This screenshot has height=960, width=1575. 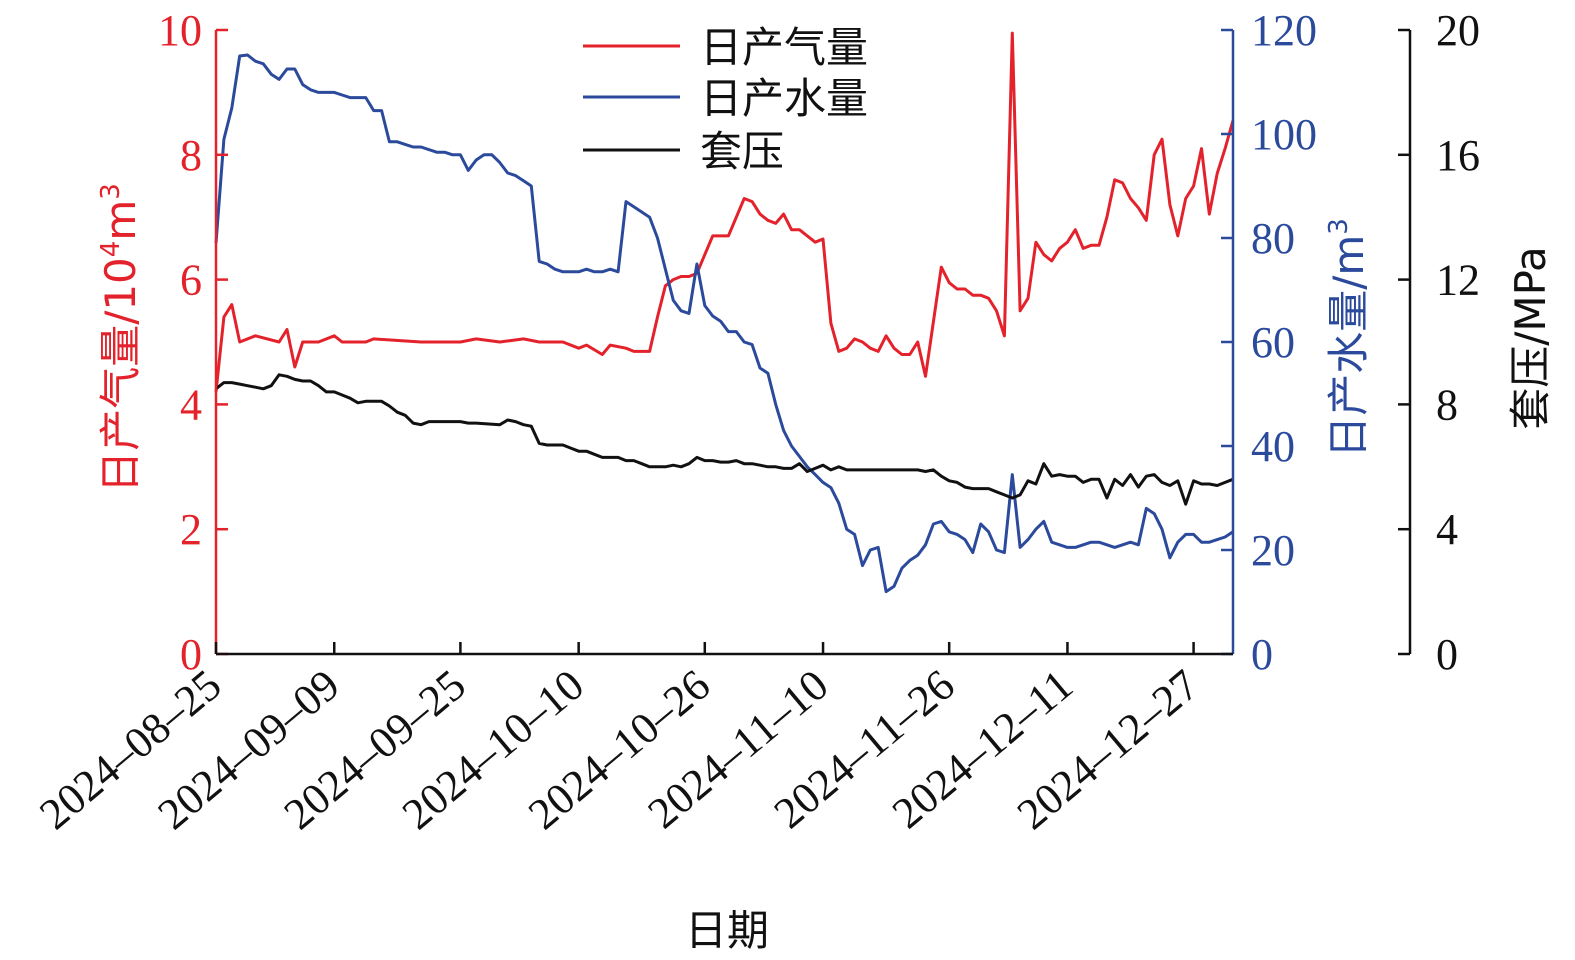 What do you see at coordinates (1284, 30) in the screenshot?
I see `right1-tick-label: 120` at bounding box center [1284, 30].